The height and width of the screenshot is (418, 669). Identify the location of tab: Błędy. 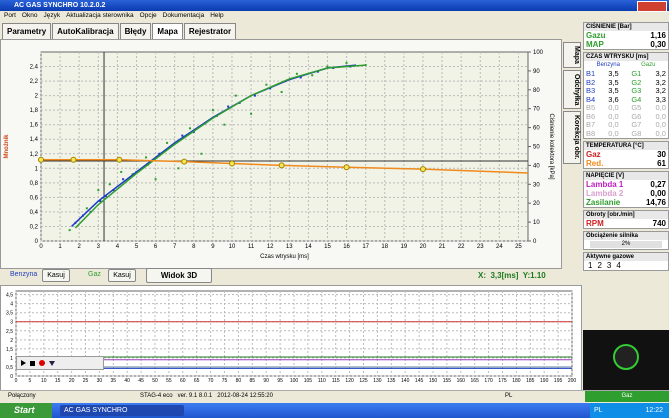
(135, 31).